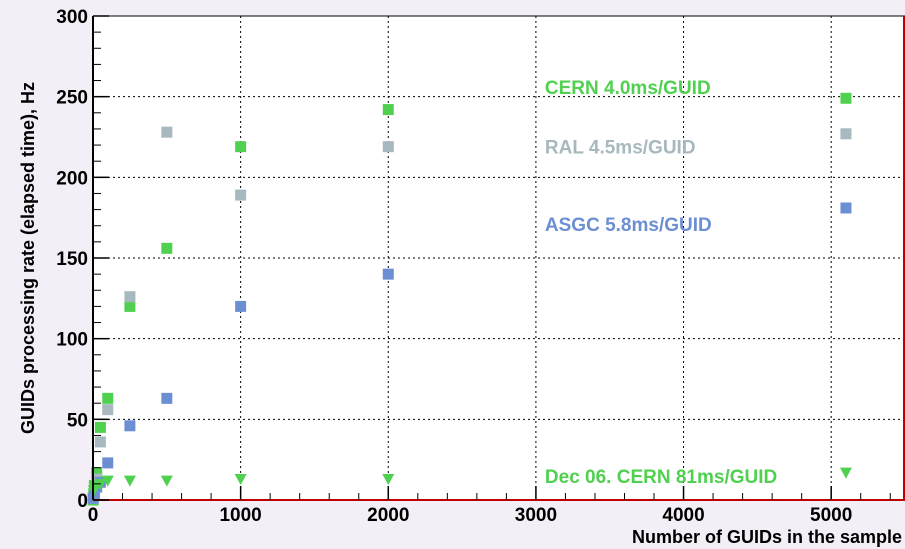  What do you see at coordinates (72, 17) in the screenshot?
I see `y-tick-label: 300` at bounding box center [72, 17].